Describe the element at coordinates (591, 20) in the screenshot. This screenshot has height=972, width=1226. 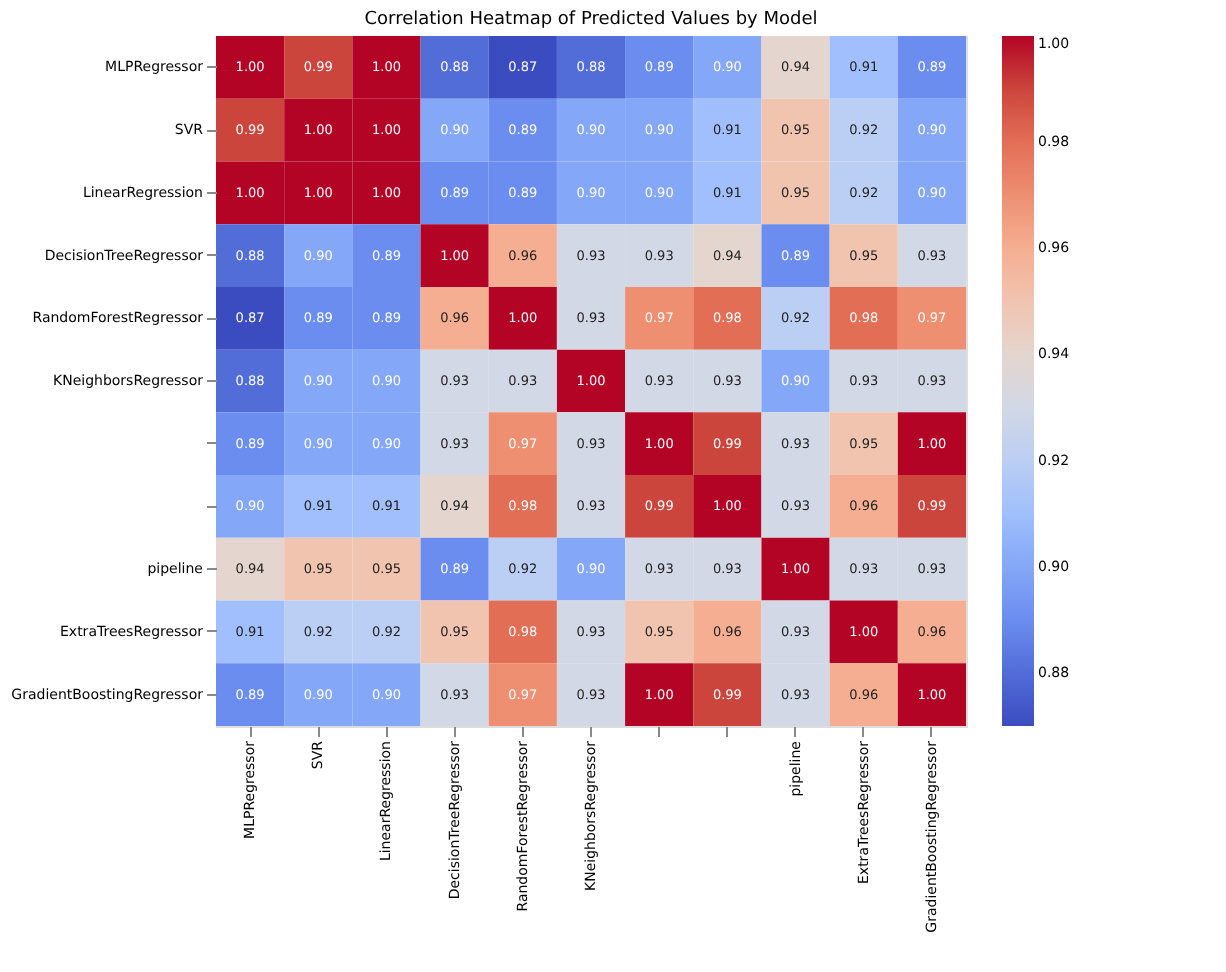
I see `chart-title: Correlation Heatmap of Predicted Values by Model` at that location.